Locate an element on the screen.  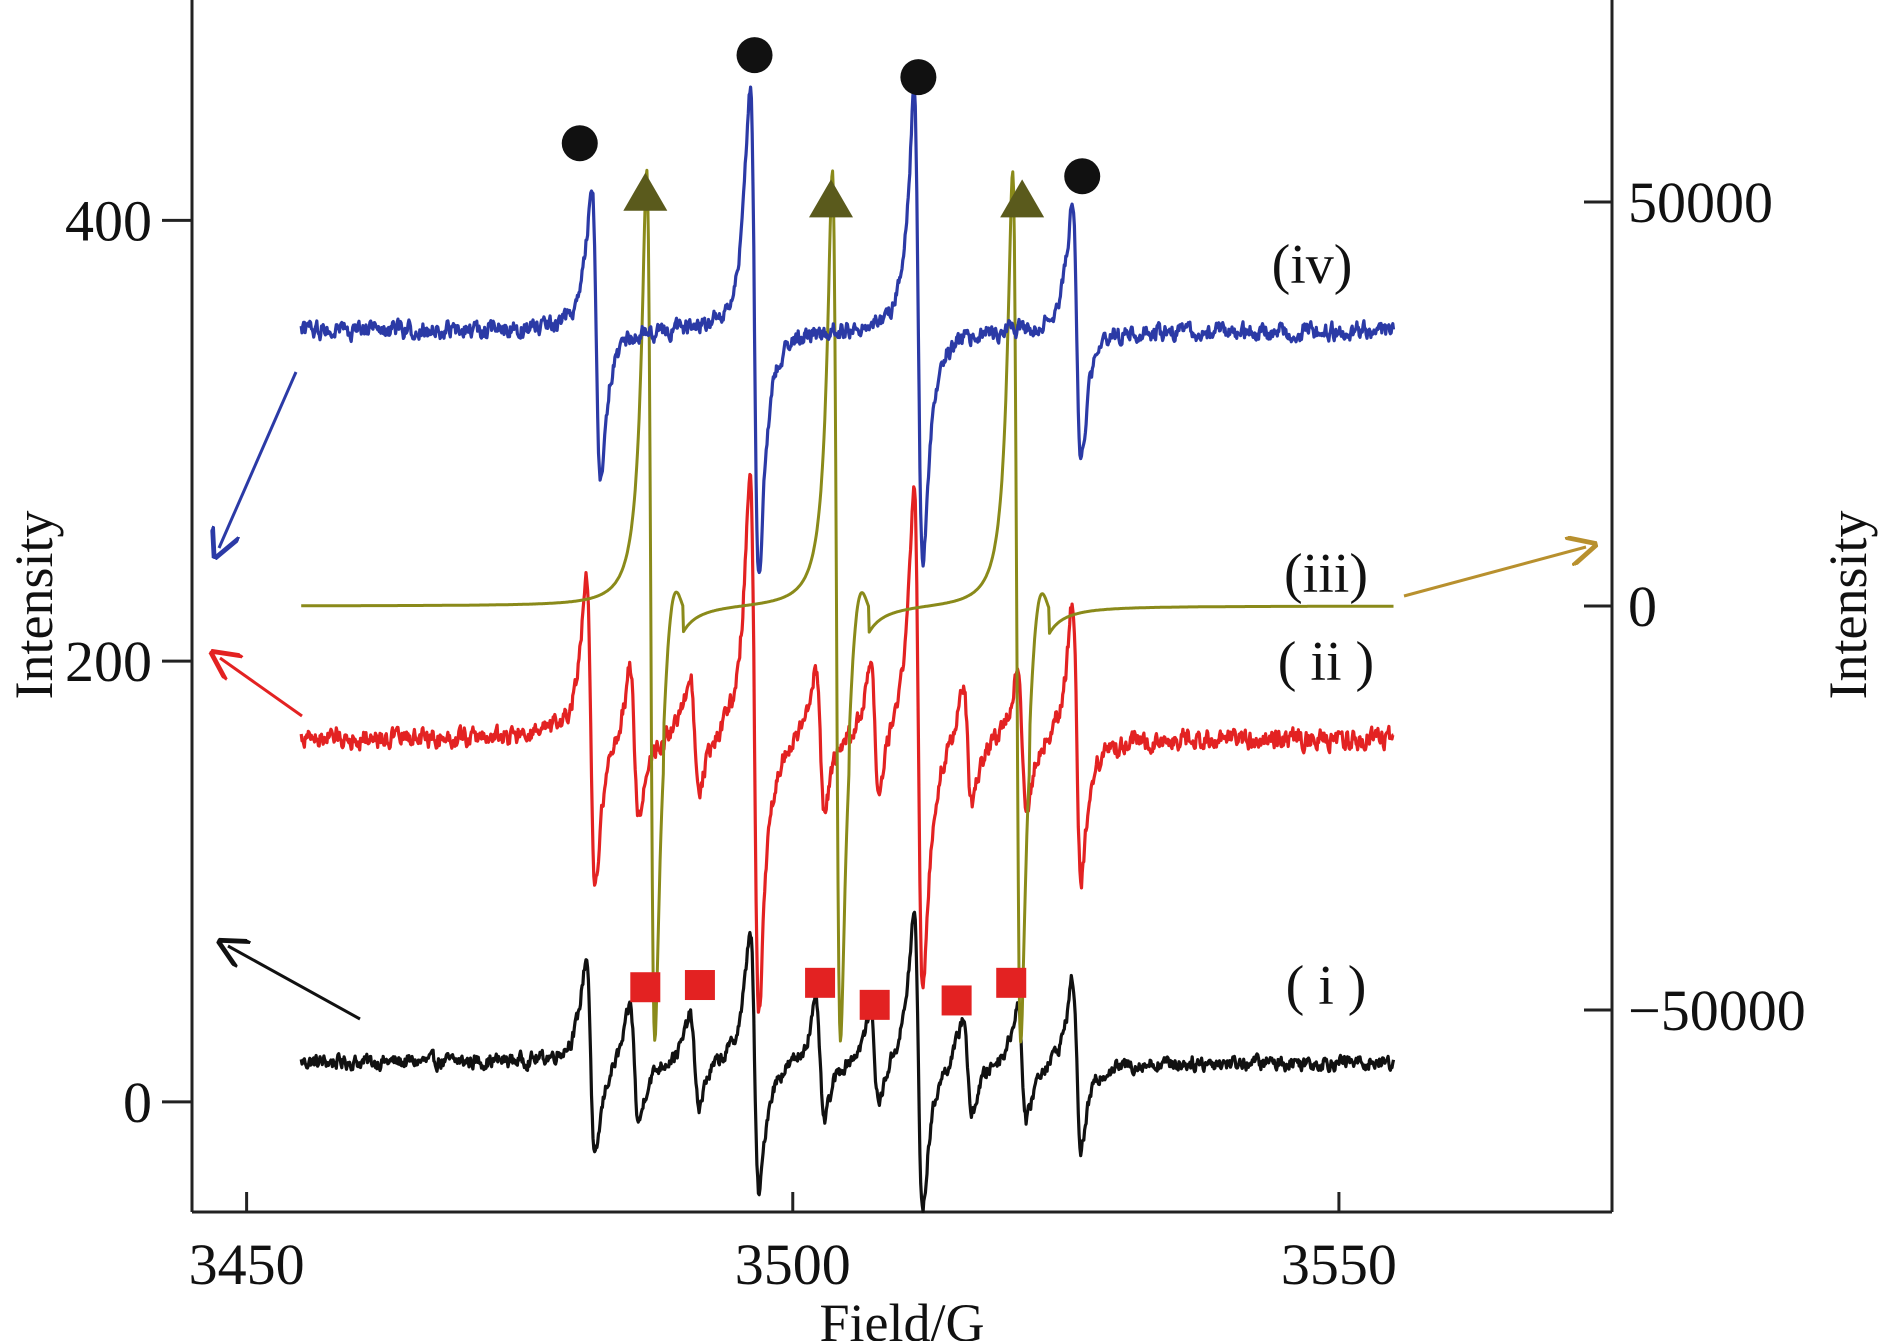
right-y-tick-label: −50000 is located at coordinates (1717, 1010).